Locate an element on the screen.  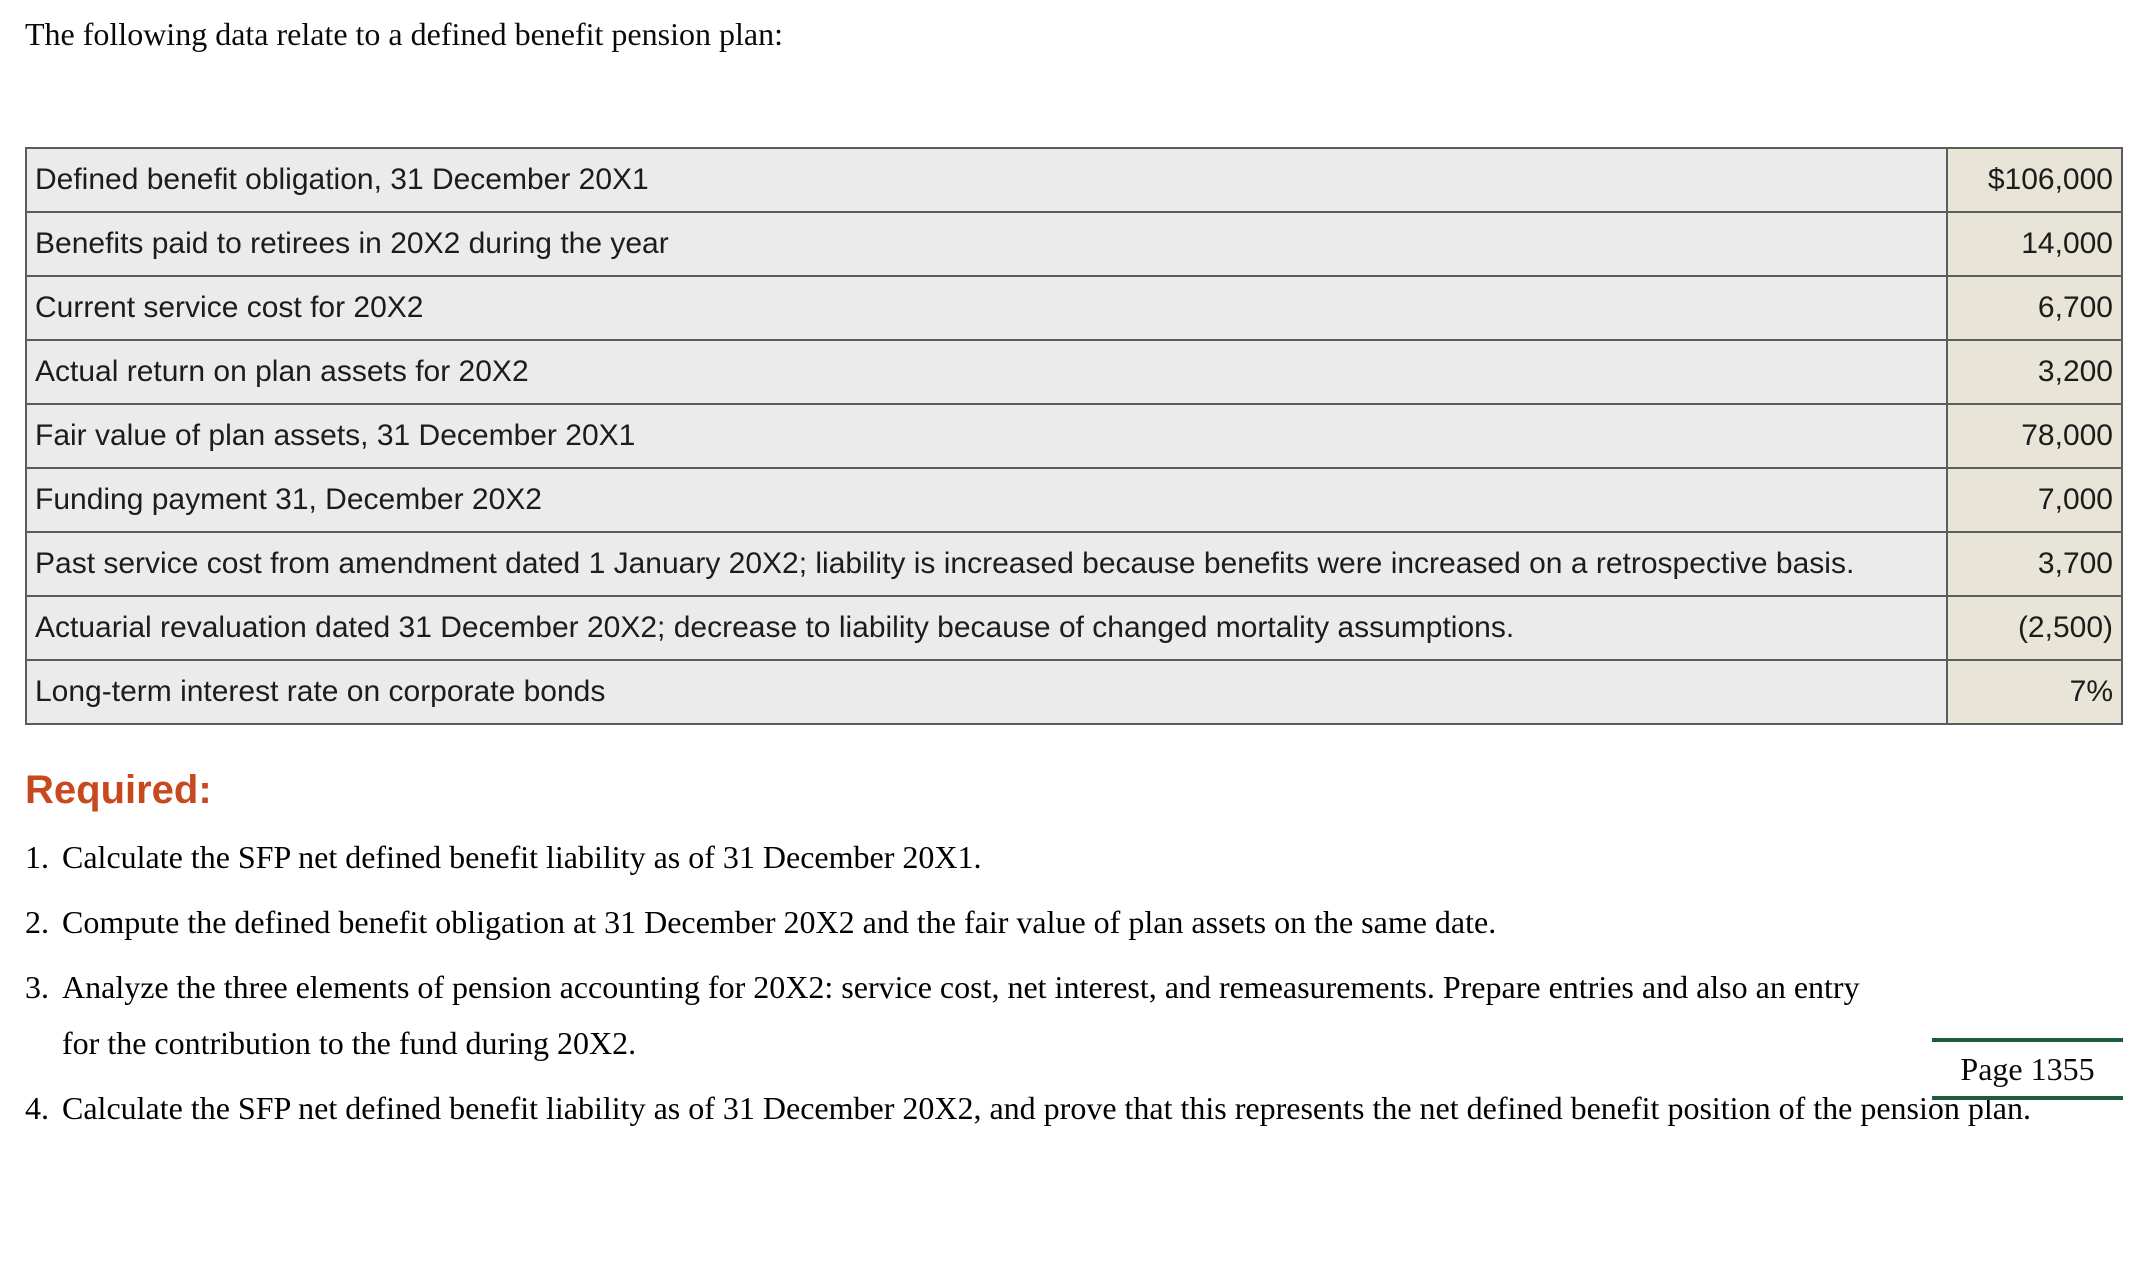
row-value: 14,000 is located at coordinates (2034, 244).